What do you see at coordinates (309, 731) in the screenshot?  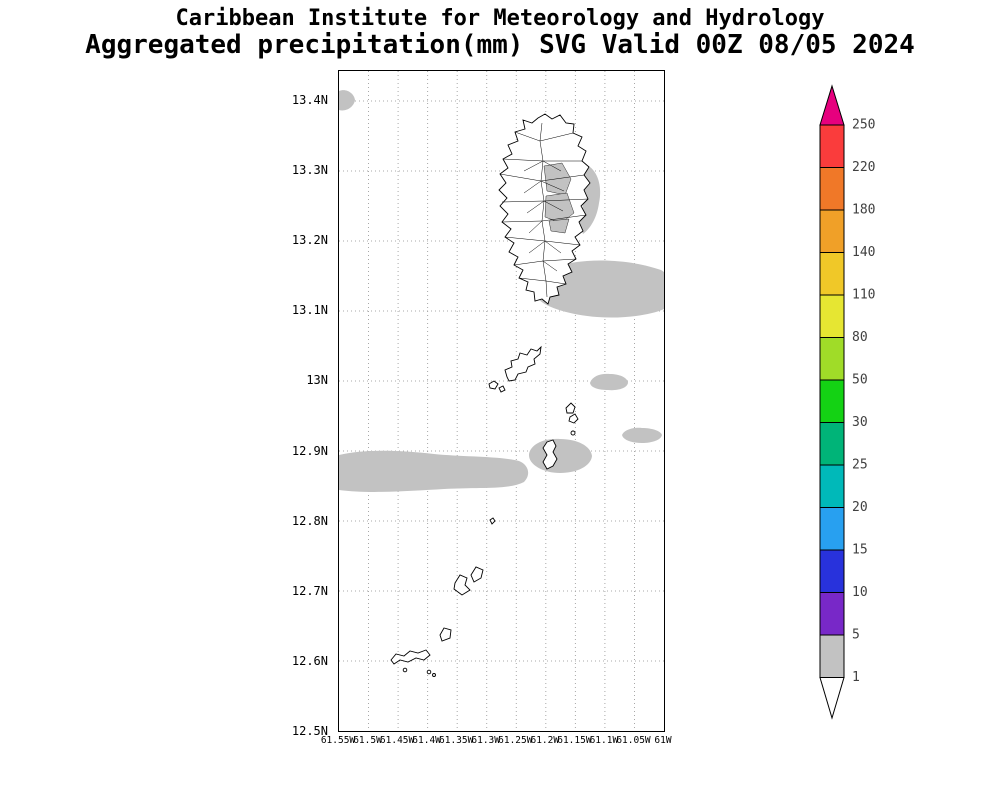 I see `lat-tick-label: 12.5N` at bounding box center [309, 731].